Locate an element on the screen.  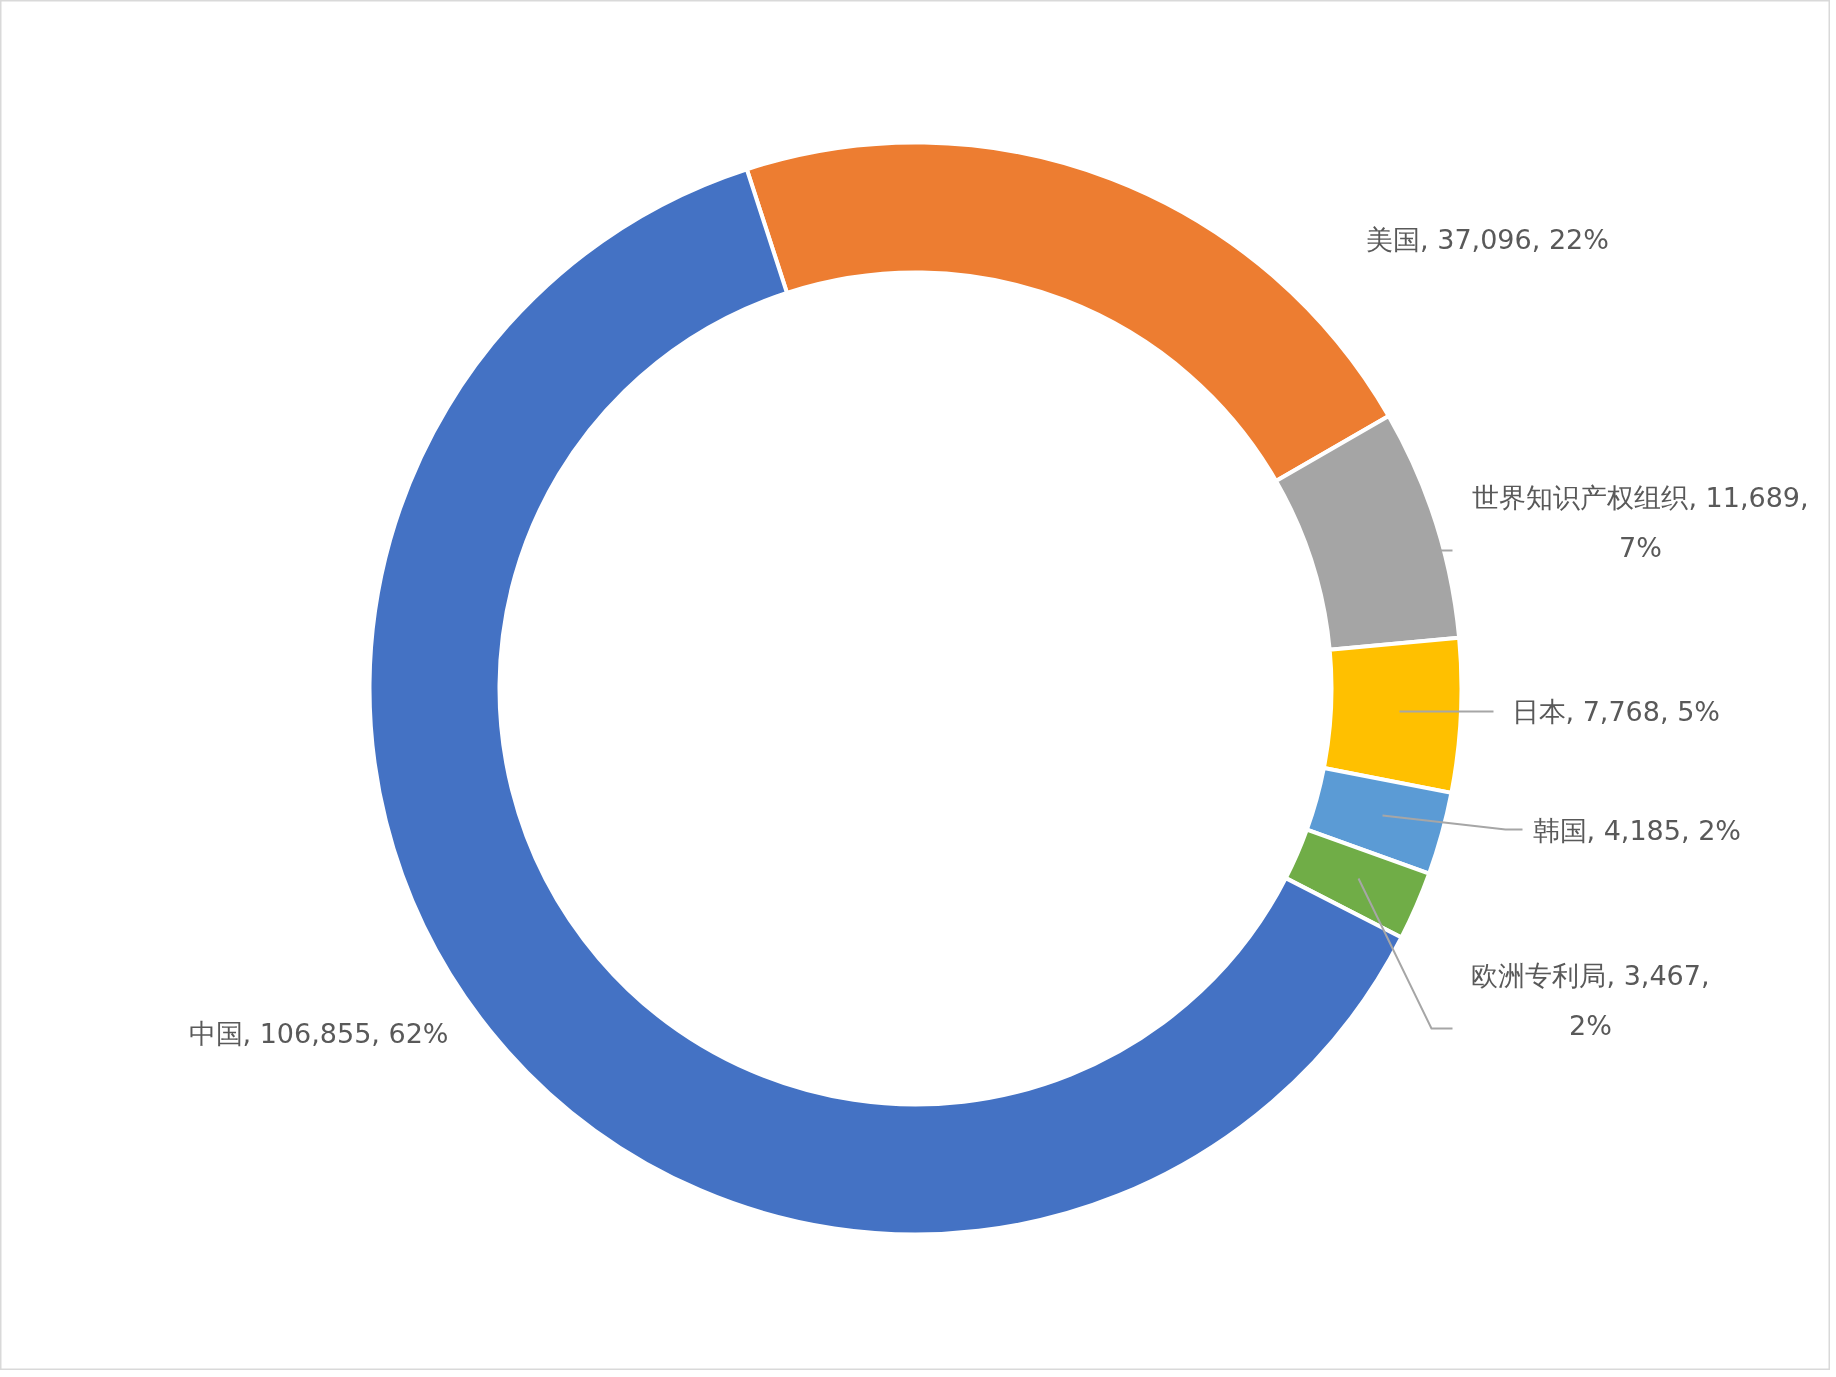
slice-label: 日本, 7,768, 5% is located at coordinates (1615, 711).